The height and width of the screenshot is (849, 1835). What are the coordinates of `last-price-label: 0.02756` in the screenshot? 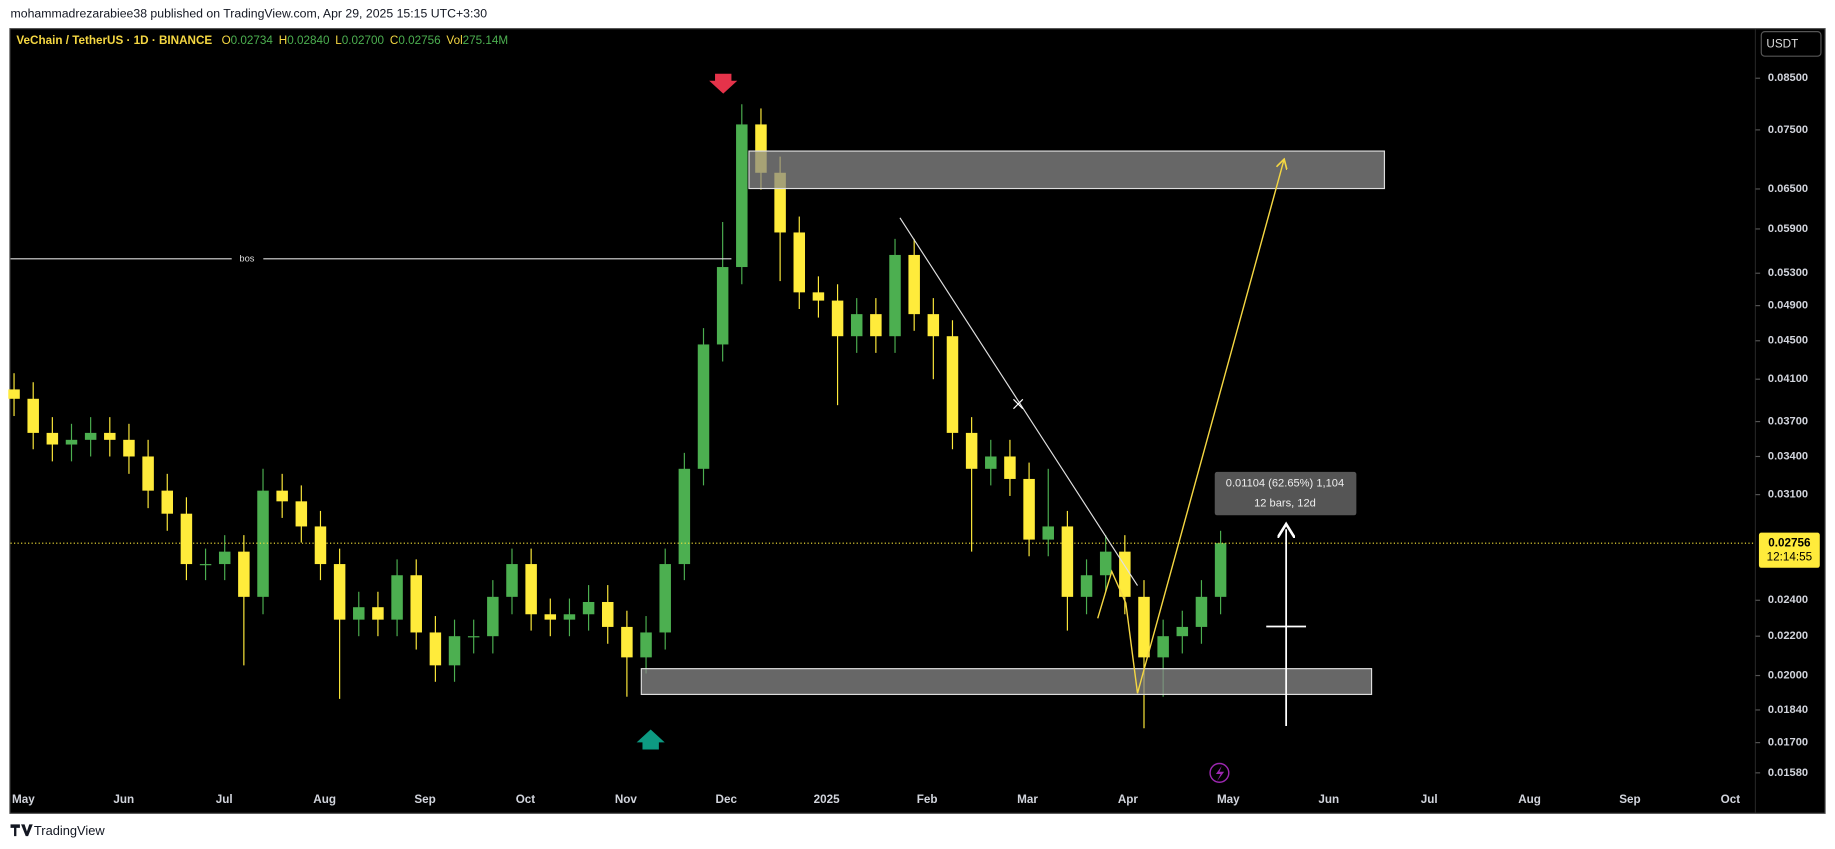 It's located at (1789, 542).